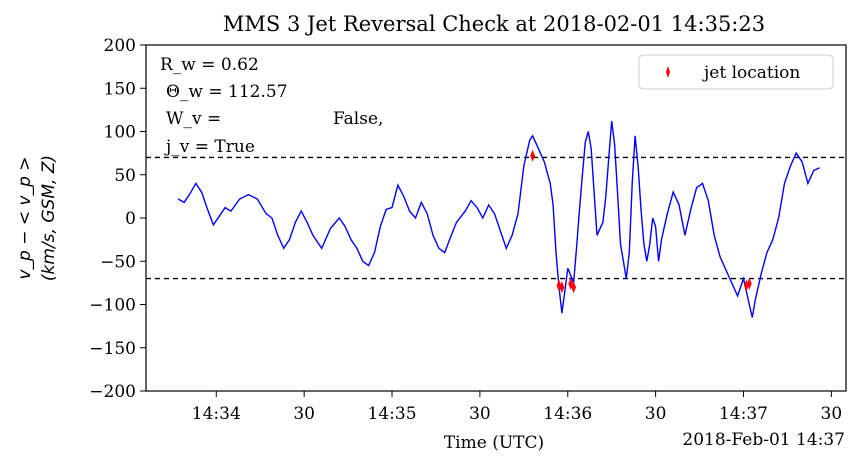  What do you see at coordinates (49, 218) in the screenshot?
I see `y-axis-label-line2: (km/s, GSM, Z)` at bounding box center [49, 218].